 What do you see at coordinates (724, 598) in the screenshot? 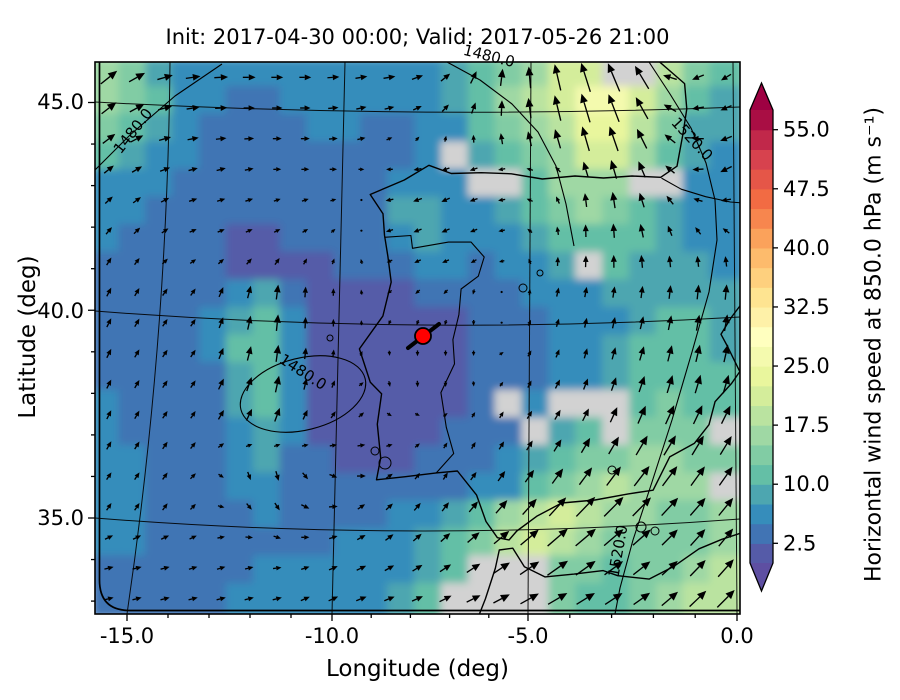
I see `speed-cell` at bounding box center [724, 598].